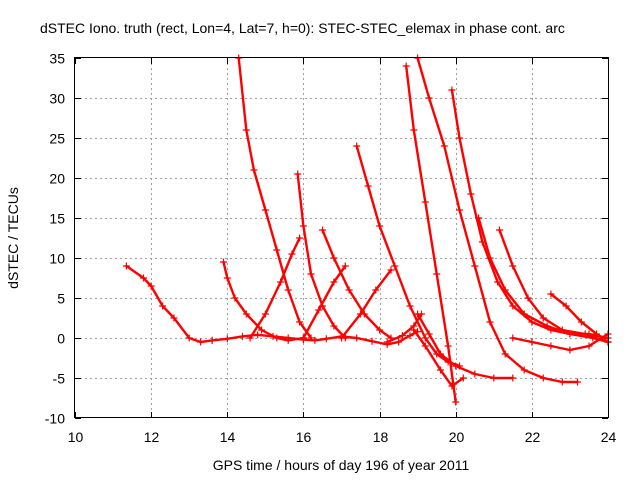  I want to click on y-tick-label: 30, so click(57, 99).